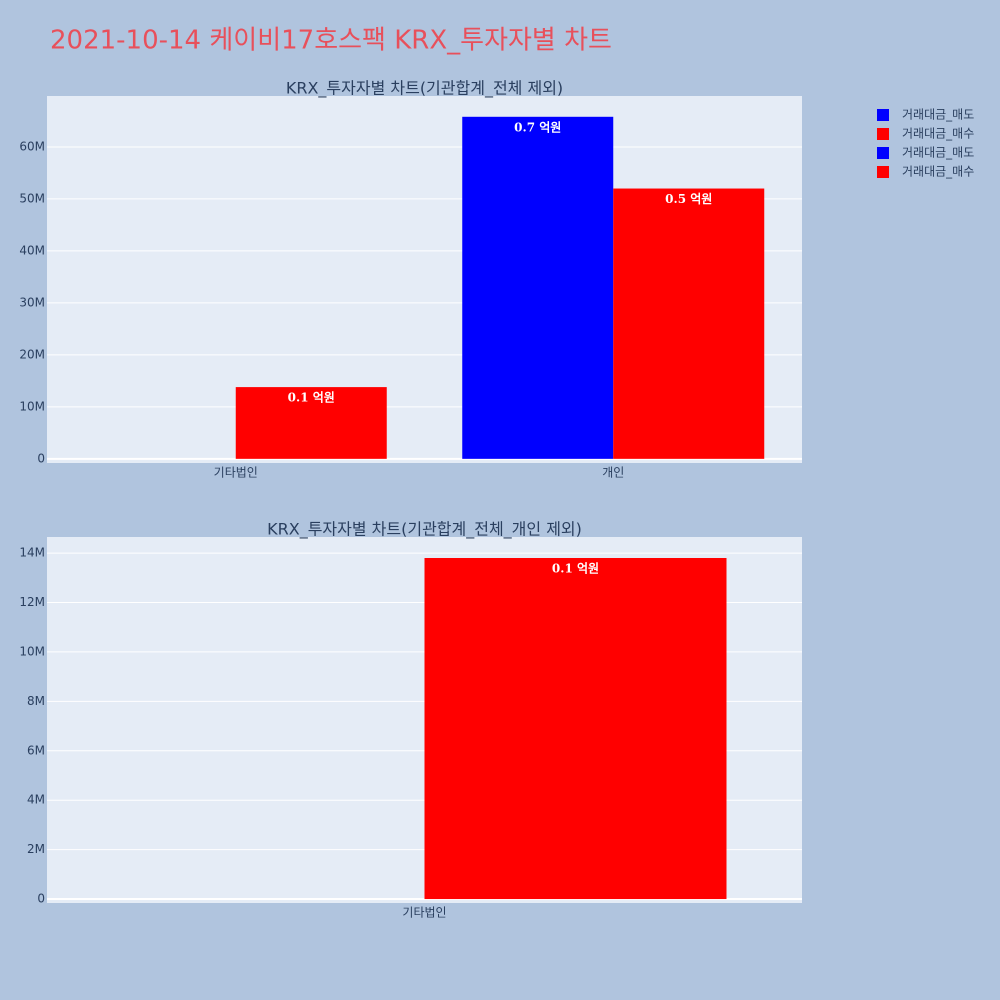  Describe the element at coordinates (36, 849) in the screenshot. I see `y-tick-label: 2M` at that location.